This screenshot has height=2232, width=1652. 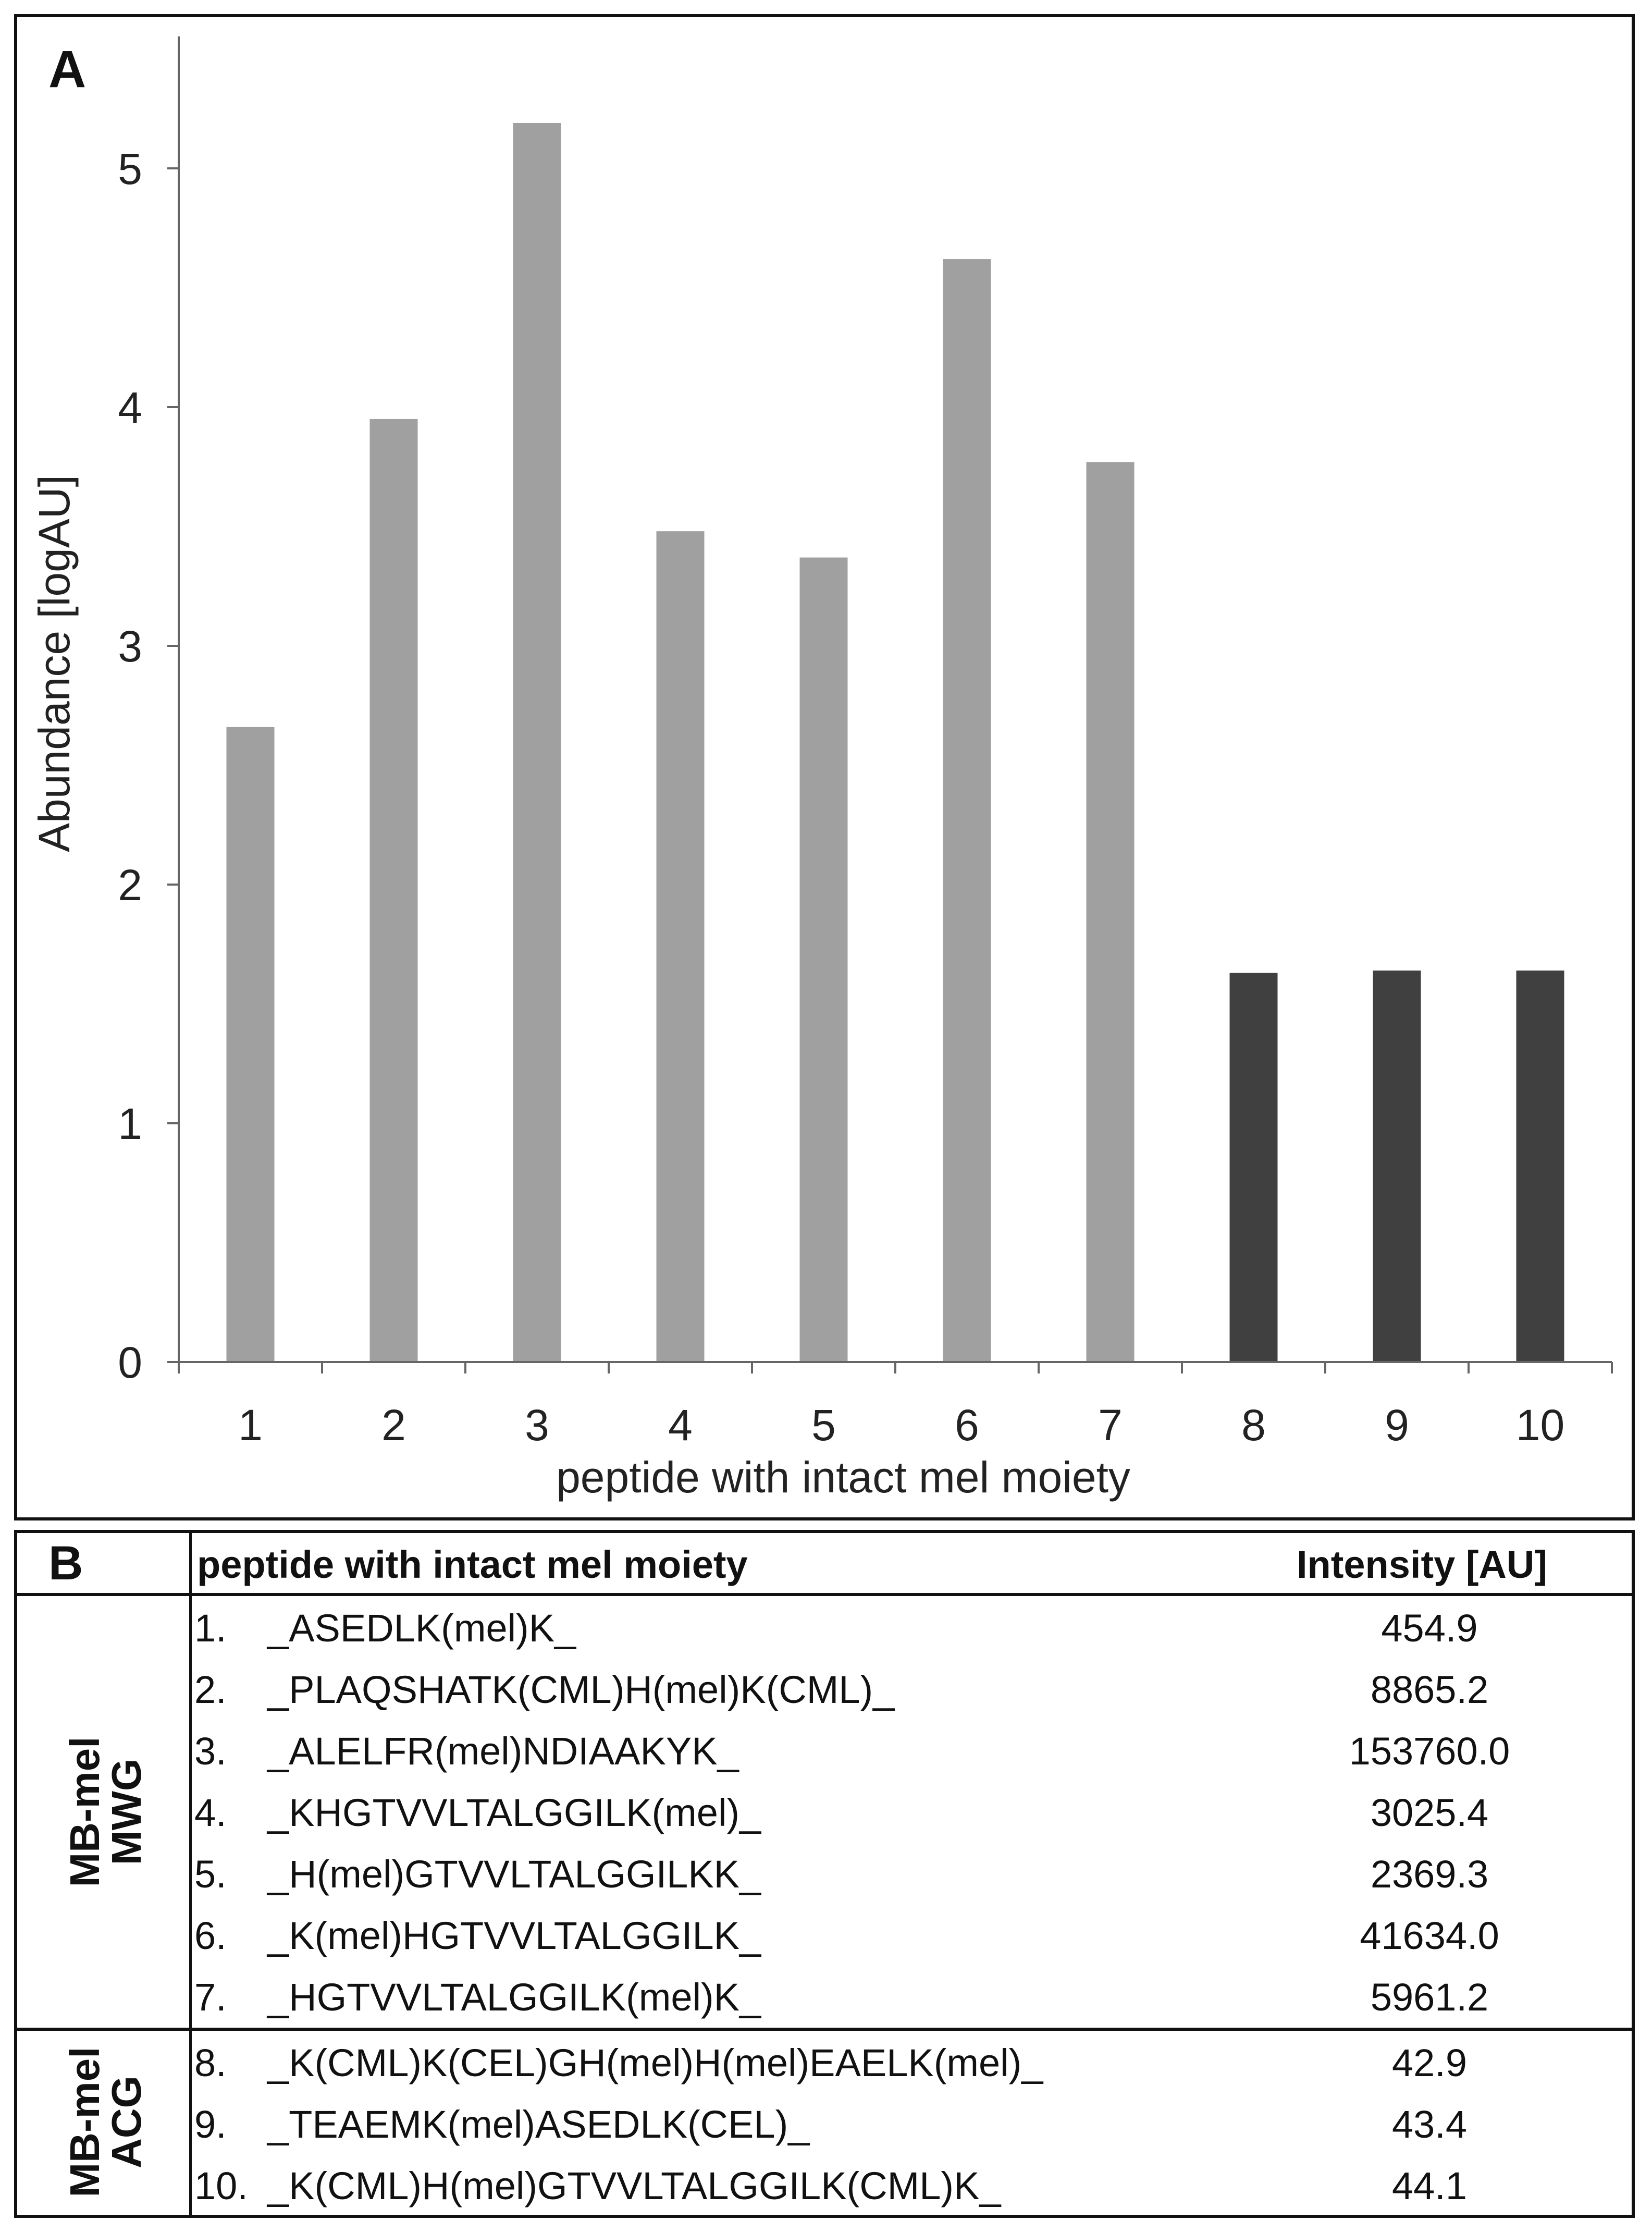 I want to click on row-number: 6., so click(x=210, y=1935).